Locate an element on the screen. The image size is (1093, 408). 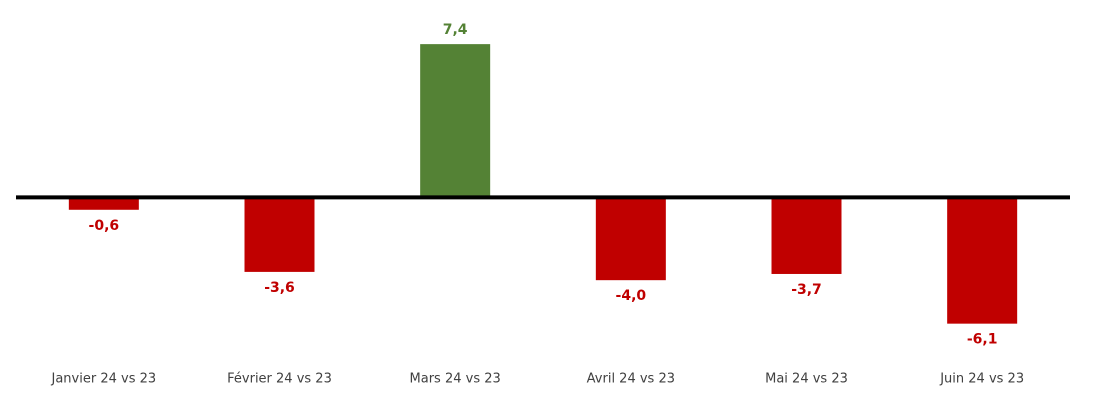
value-label: -3,7 is located at coordinates (806, 290).